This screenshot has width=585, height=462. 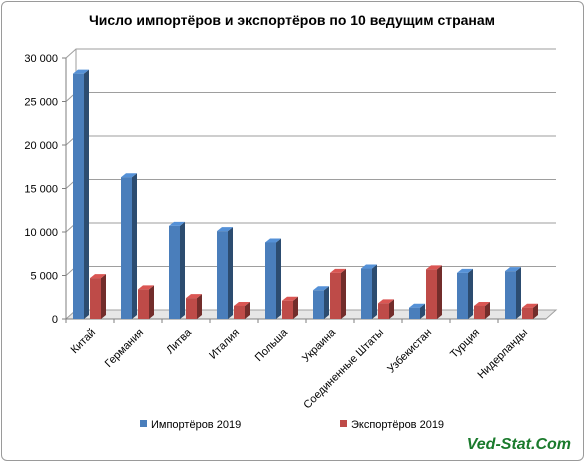 I want to click on x-tick-label: Литва, so click(x=179, y=341).